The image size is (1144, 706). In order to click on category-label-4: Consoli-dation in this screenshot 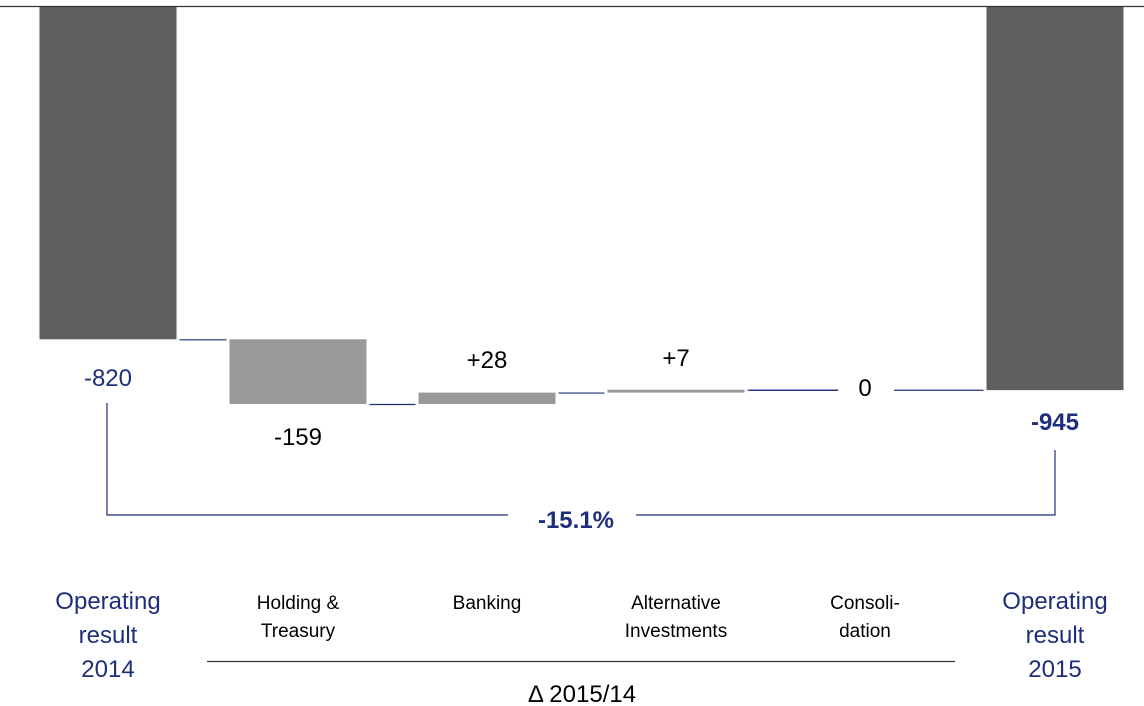, I will do `click(865, 617)`.